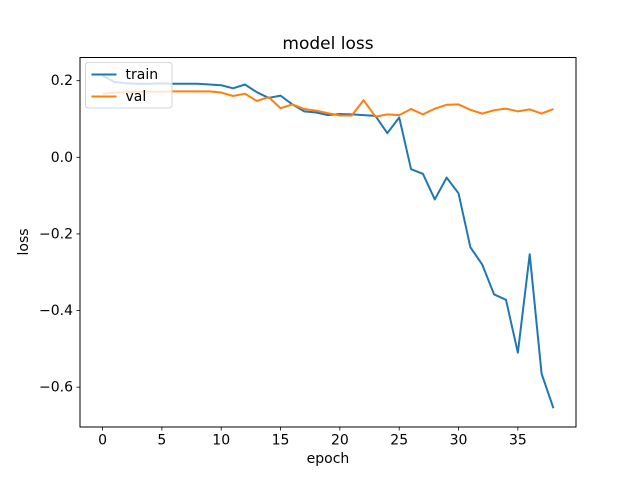 Image resolution: width=640 pixels, height=480 pixels. I want to click on y-tick-label: 0.0, so click(62, 158).